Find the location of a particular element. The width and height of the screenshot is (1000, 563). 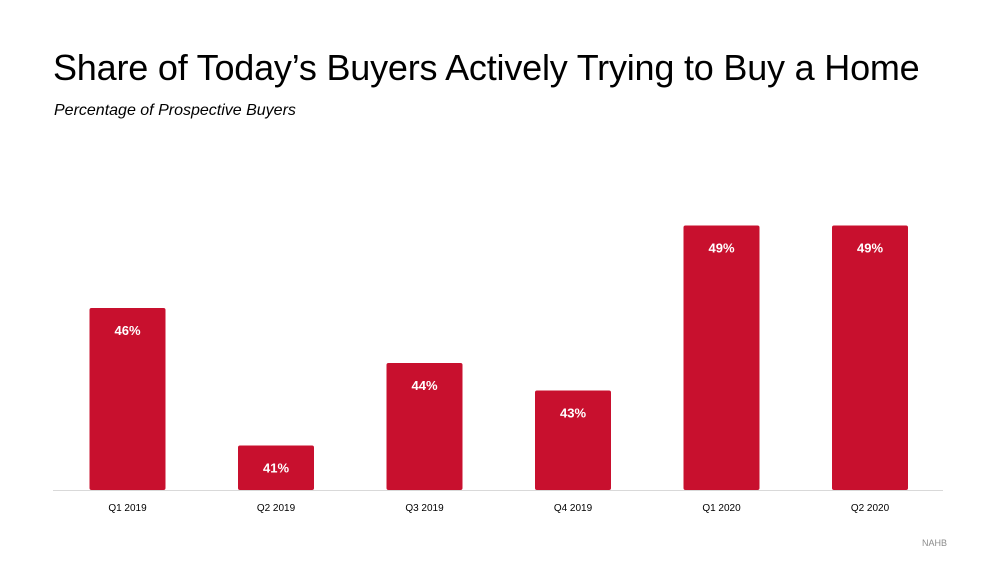

chart-subtitle: Percentage of Prospective Buyers is located at coordinates (175, 110).